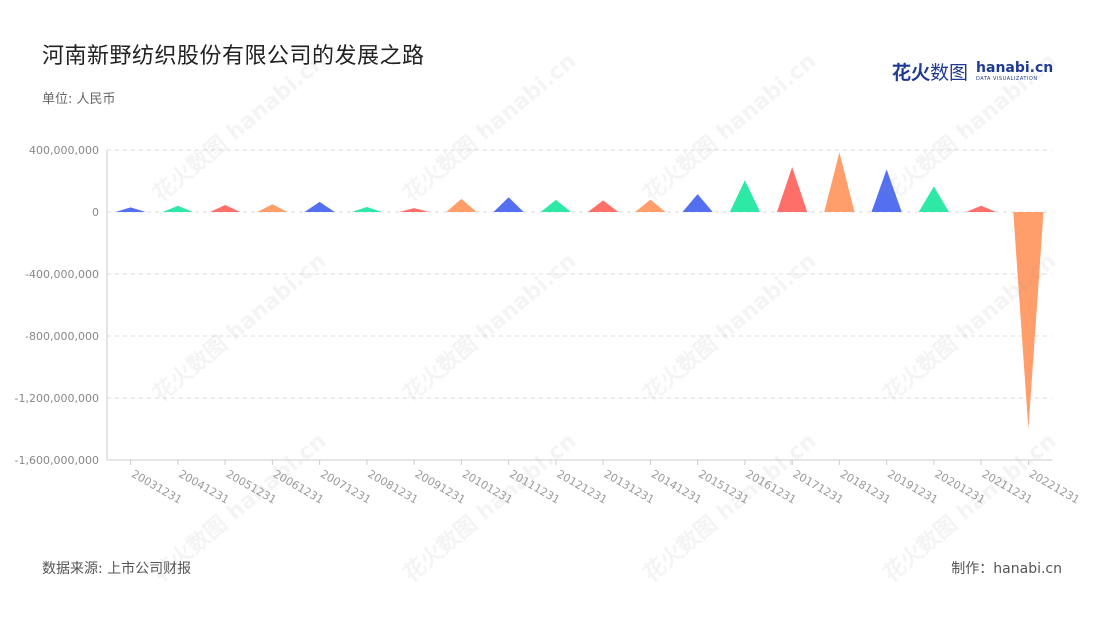 This screenshot has height=620, width=1100. I want to click on x-tick-label: 20101231, so click(487, 486).